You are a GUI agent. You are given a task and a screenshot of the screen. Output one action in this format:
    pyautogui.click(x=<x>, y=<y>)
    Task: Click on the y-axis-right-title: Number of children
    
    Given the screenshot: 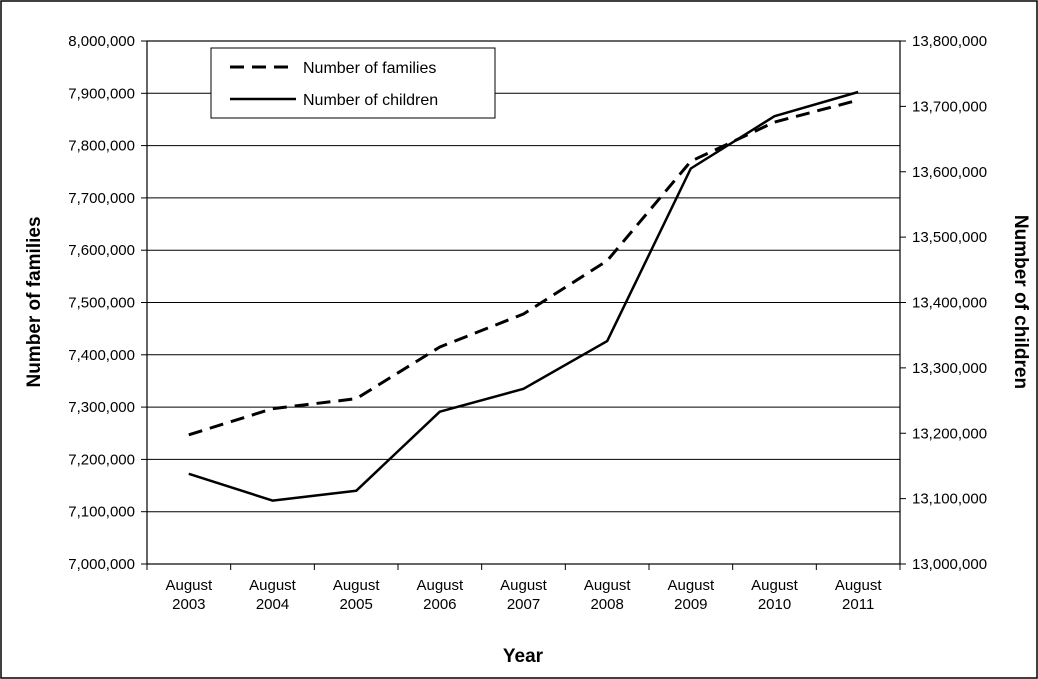 What is the action you would take?
    pyautogui.click(x=1020, y=302)
    